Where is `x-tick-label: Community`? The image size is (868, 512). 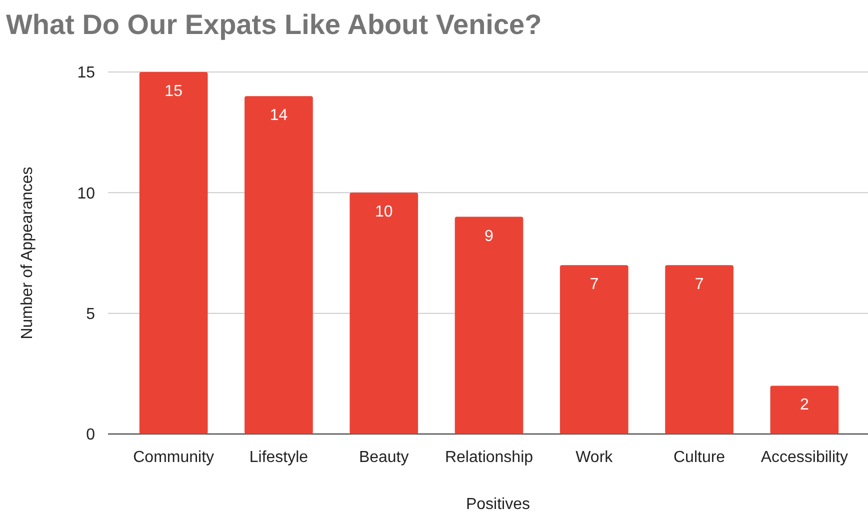 x-tick-label: Community is located at coordinates (173, 457).